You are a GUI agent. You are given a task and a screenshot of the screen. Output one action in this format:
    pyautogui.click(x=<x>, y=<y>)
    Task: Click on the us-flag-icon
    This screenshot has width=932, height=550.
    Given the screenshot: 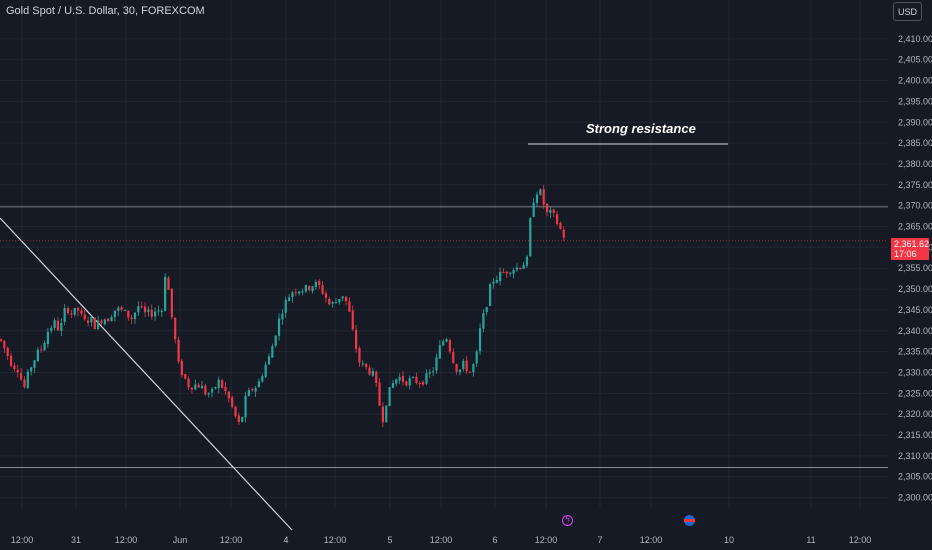 What is the action you would take?
    pyautogui.click(x=689, y=520)
    